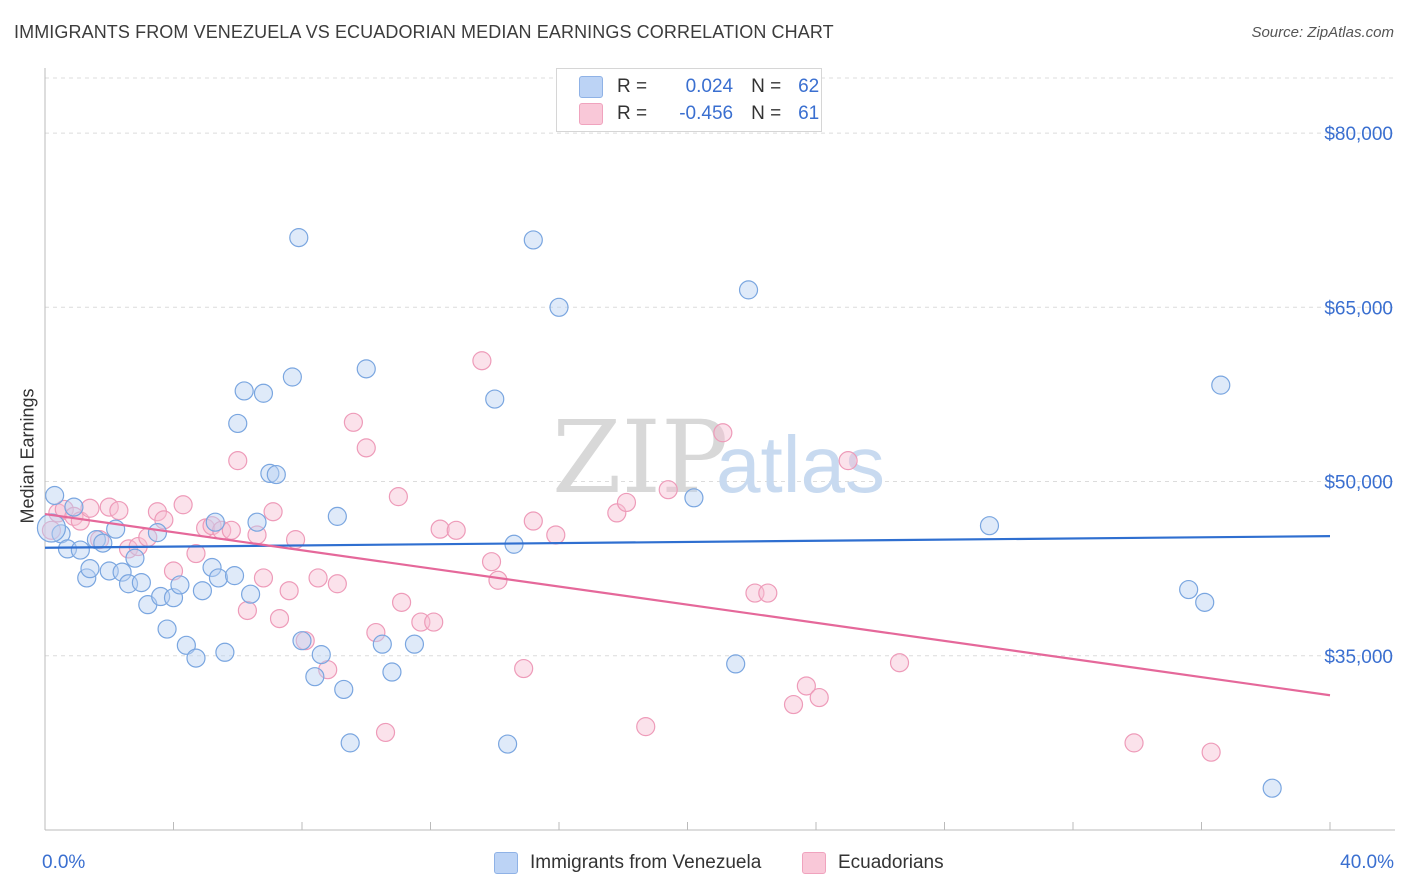  What do you see at coordinates (809, 113) in the screenshot?
I see `legend-n-value: 61` at bounding box center [809, 113].